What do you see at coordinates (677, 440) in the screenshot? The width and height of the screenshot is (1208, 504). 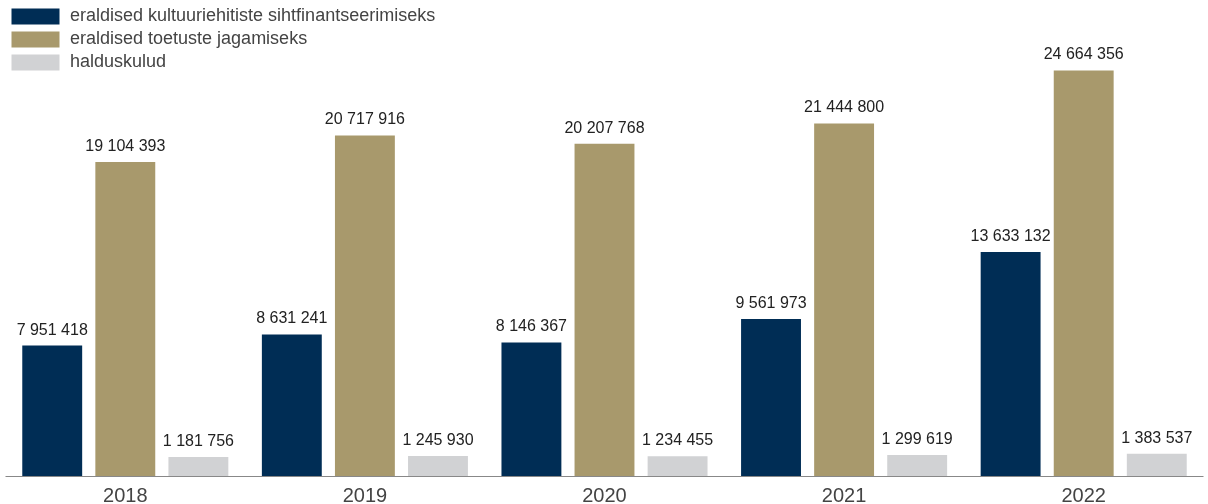 I see `data-label: 1 234 455` at bounding box center [677, 440].